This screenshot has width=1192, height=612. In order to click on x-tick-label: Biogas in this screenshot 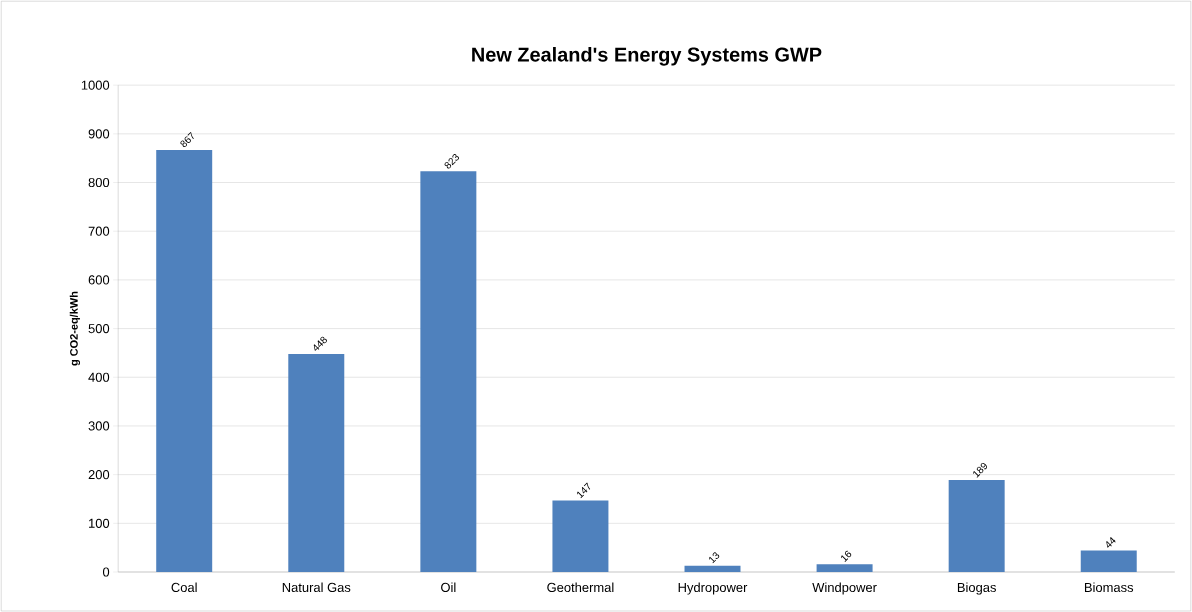, I will do `click(976, 588)`.